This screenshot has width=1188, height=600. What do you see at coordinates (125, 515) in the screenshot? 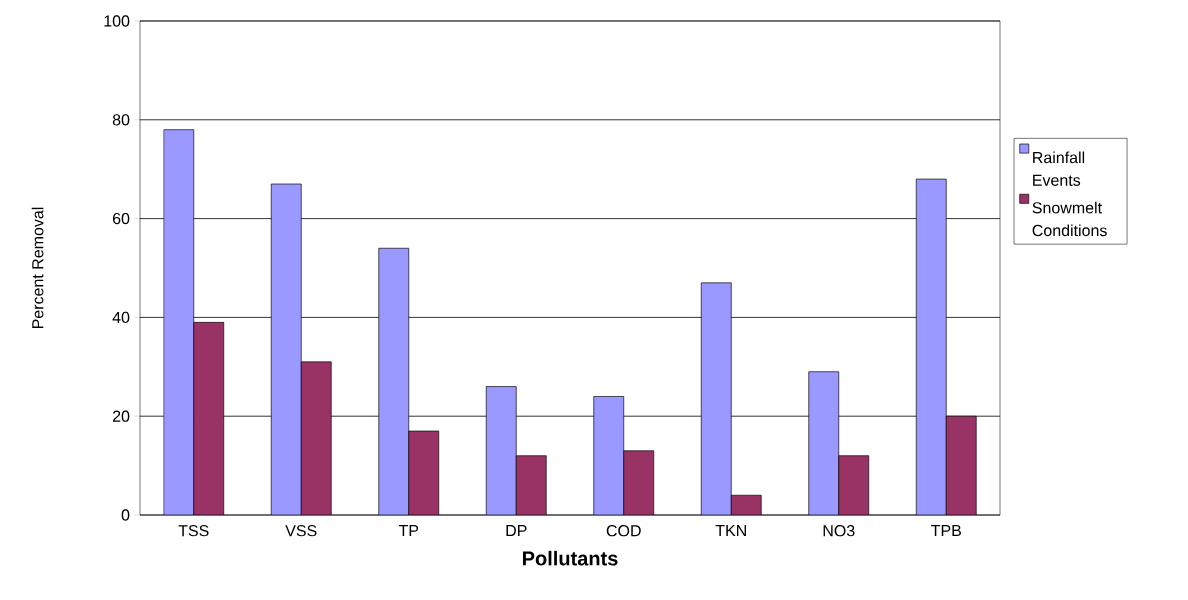
I see `y-tick-label: 0` at bounding box center [125, 515].